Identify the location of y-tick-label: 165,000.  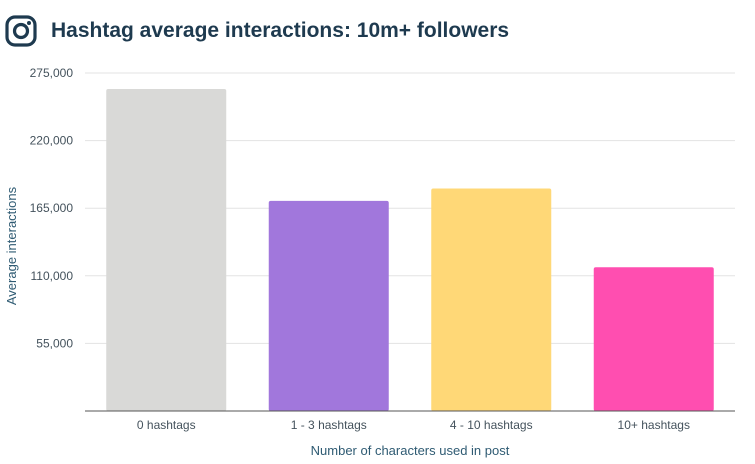
(52, 208).